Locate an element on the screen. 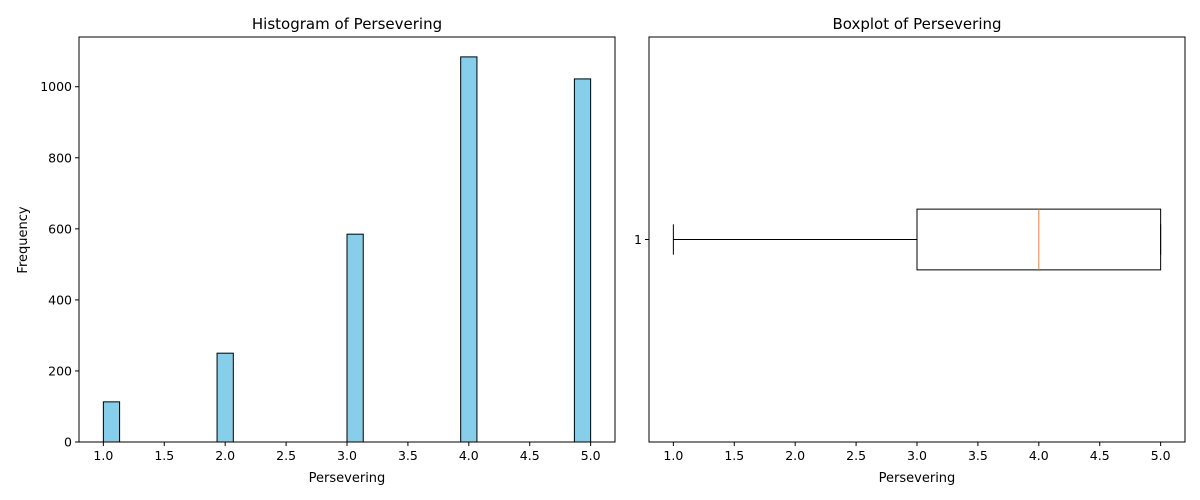 This screenshot has width=1200, height=500. histogram-x-tick-label: 3.0 is located at coordinates (347, 455).